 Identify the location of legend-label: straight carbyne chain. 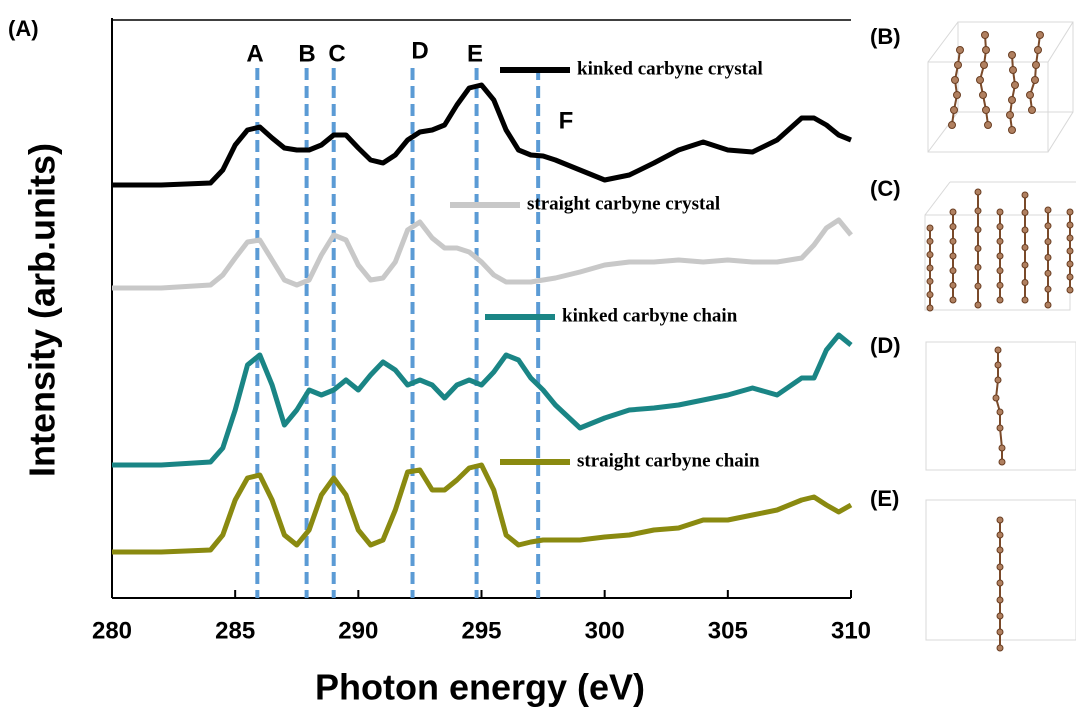
(668, 460).